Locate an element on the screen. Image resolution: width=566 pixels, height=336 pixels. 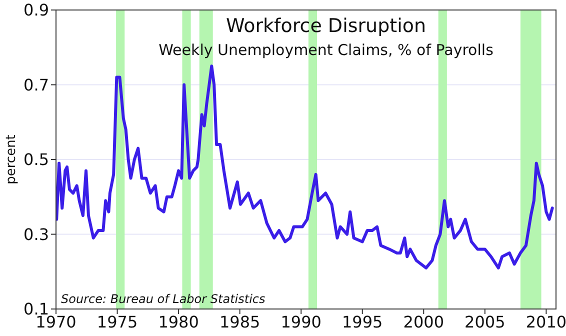
x-tick-label: 2005 is located at coordinates (485, 322).